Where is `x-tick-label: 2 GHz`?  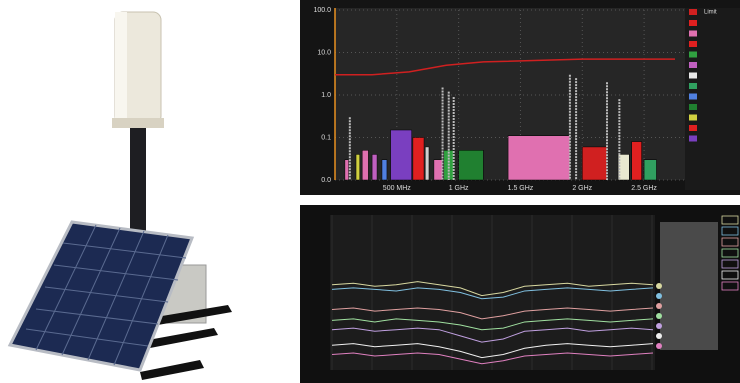
x-tick-label: 2 GHz is located at coordinates (582, 188).